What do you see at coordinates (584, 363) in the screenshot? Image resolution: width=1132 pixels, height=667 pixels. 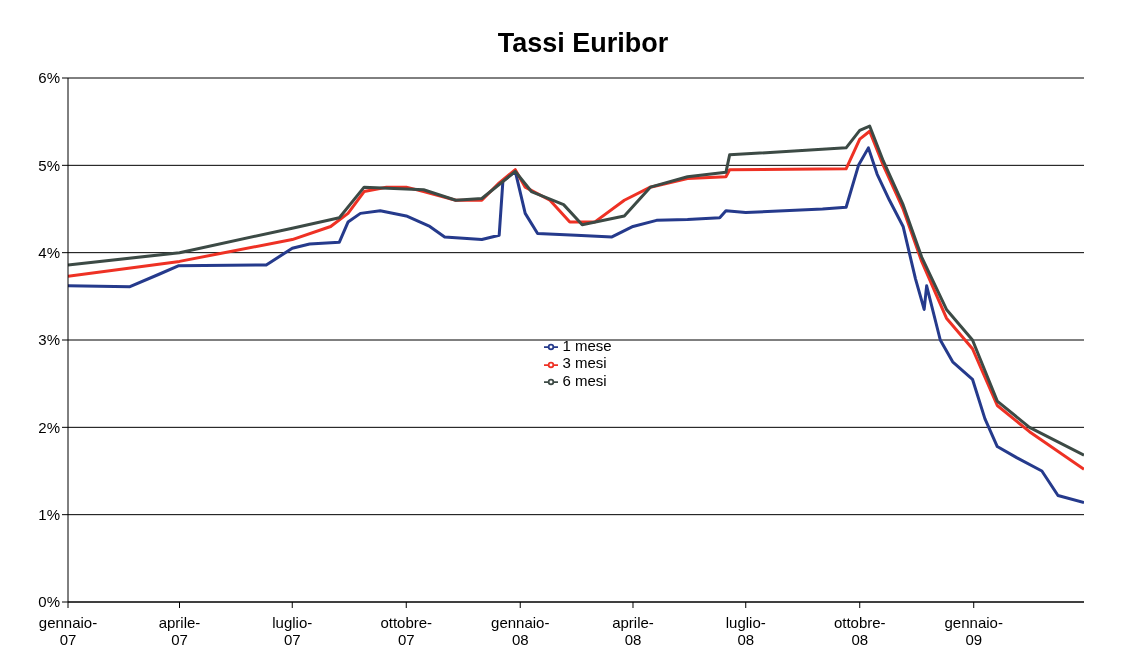 I see `legend-label: 3 mesi` at bounding box center [584, 363].